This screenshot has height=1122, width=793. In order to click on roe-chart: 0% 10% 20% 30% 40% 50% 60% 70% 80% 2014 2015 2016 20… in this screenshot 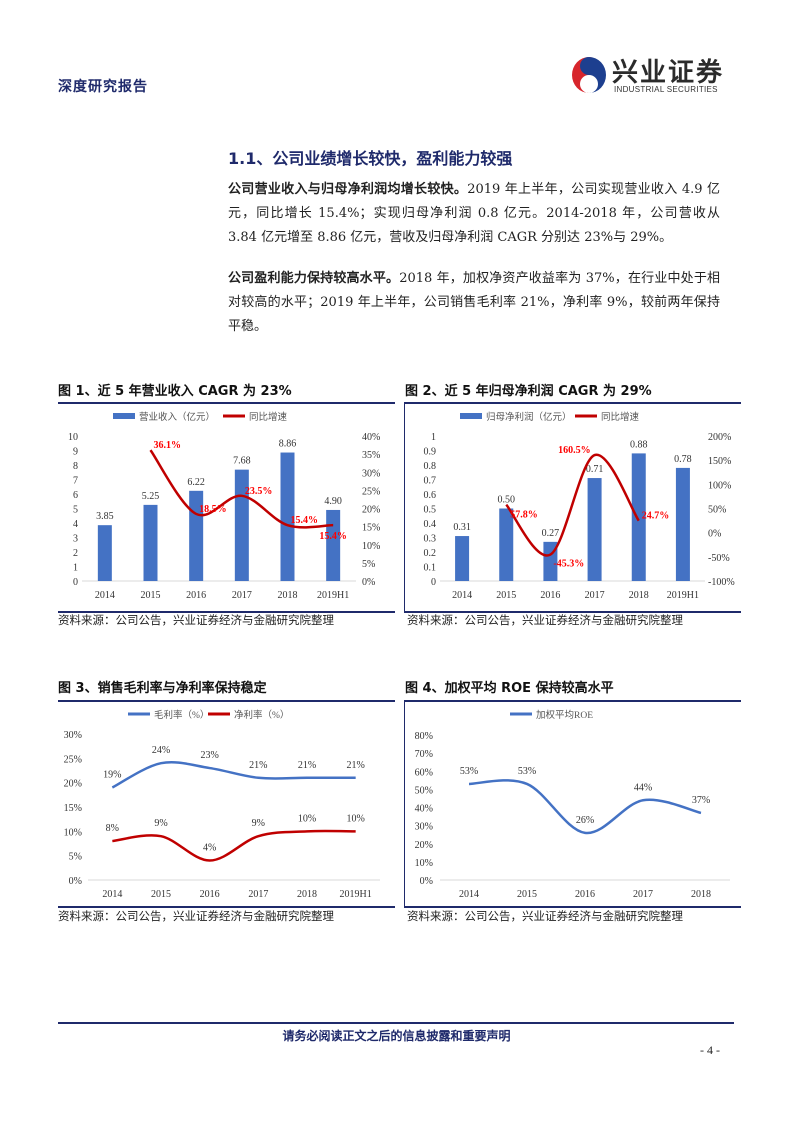, I will do `click(572, 804)`.